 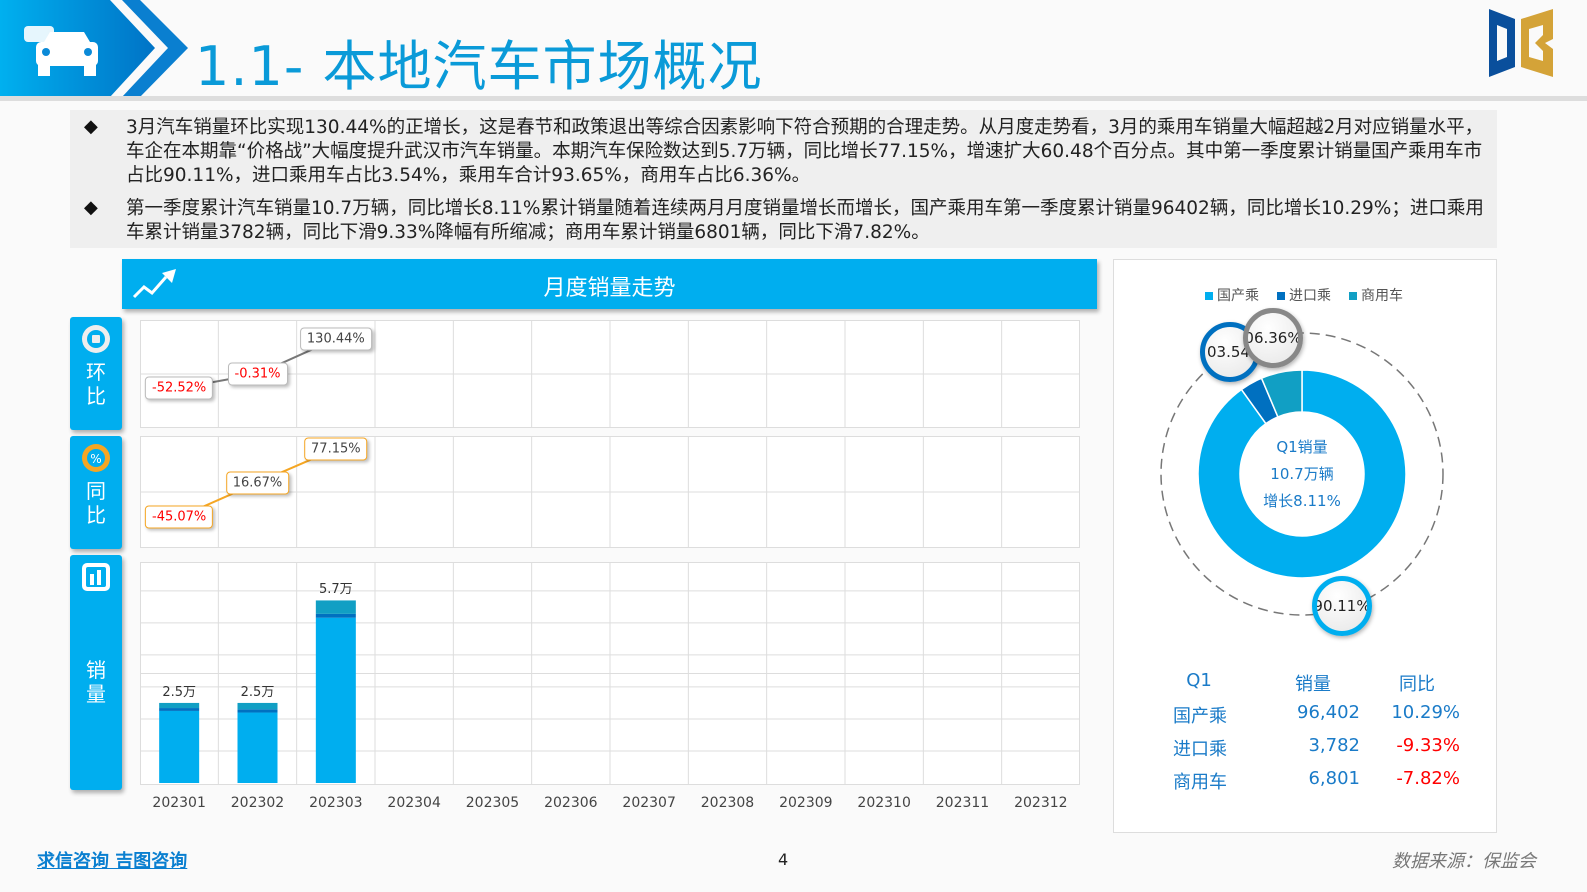 I want to click on side-label-sales: 销 量, so click(x=96, y=672).